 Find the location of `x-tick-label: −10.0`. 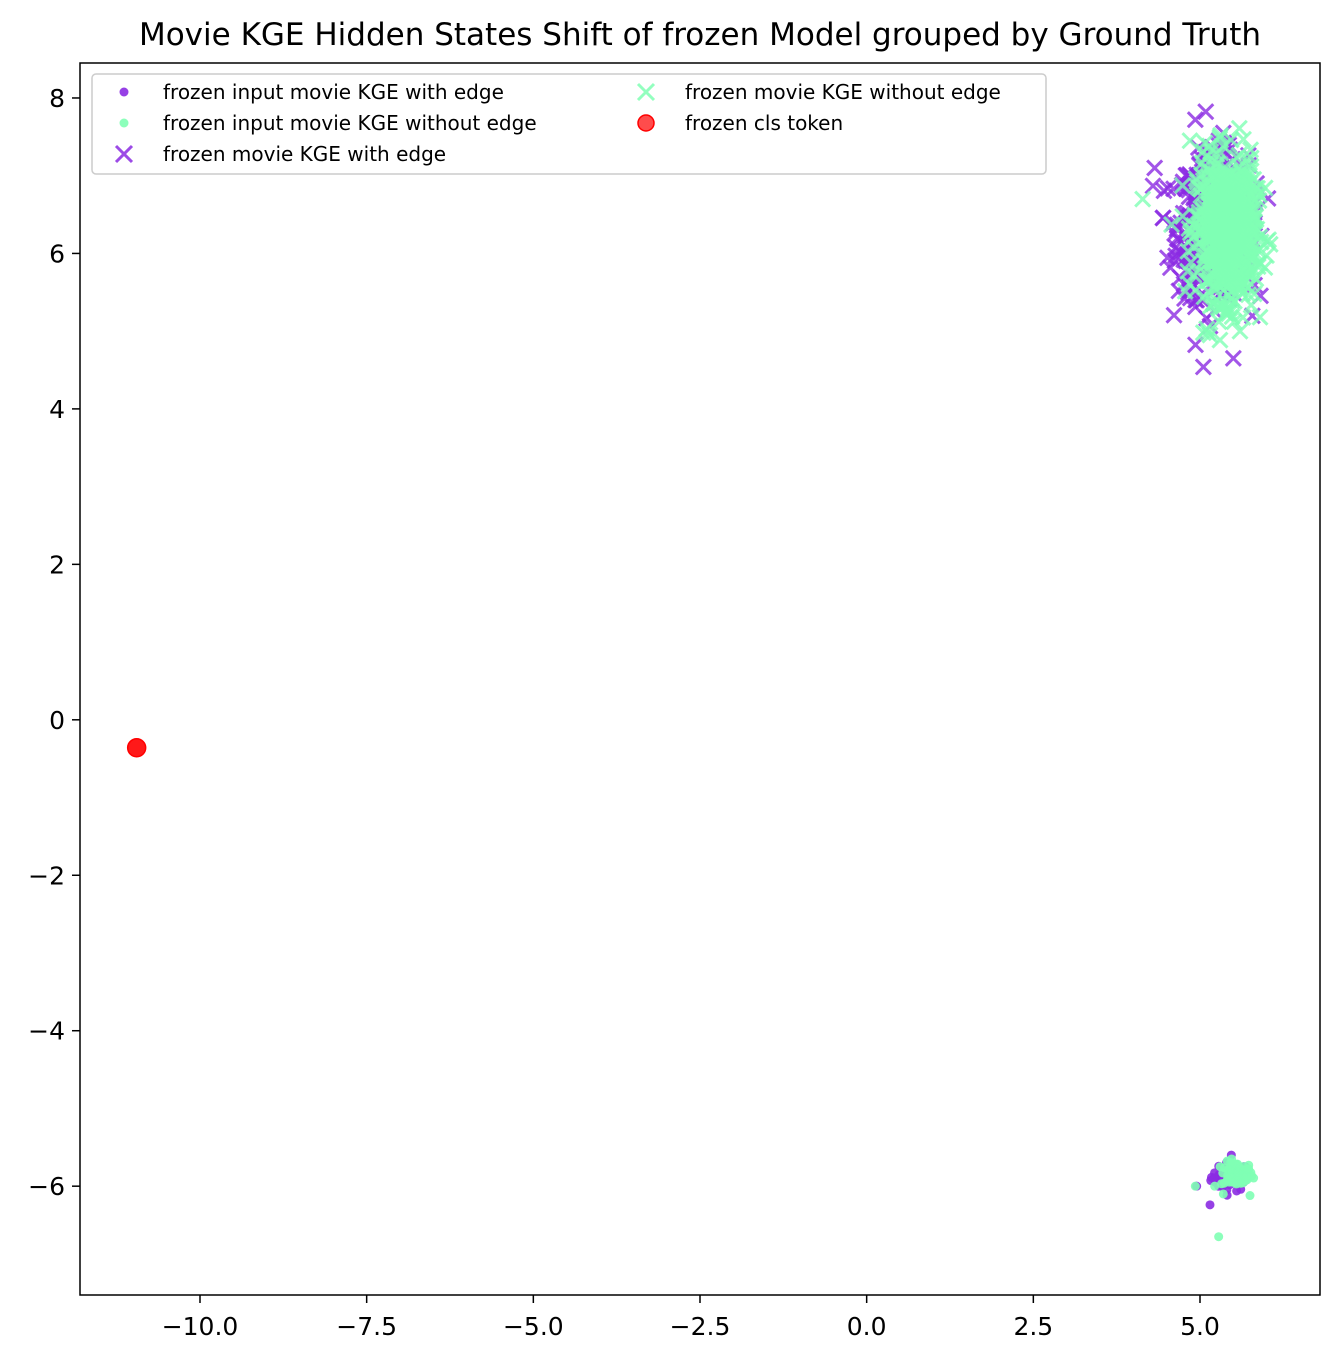

x-tick-label: −10.0 is located at coordinates (200, 1326).